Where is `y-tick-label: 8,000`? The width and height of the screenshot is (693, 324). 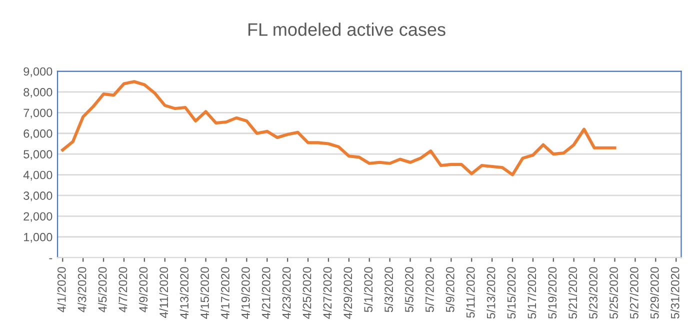
y-tick-label: 8,000 is located at coordinates (38, 93).